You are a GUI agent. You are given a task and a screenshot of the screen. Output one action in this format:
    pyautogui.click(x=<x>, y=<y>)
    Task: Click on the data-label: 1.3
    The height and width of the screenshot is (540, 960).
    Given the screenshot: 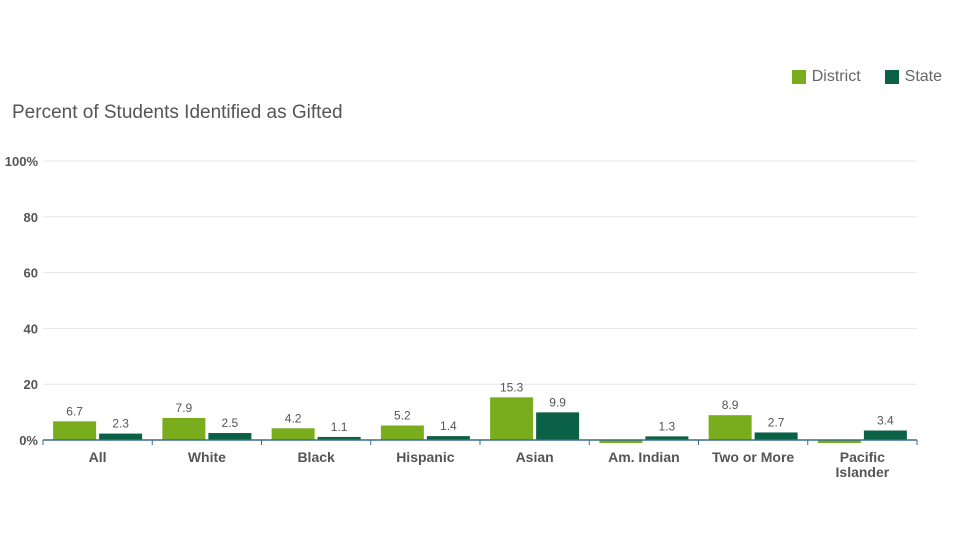 What is the action you would take?
    pyautogui.click(x=667, y=426)
    